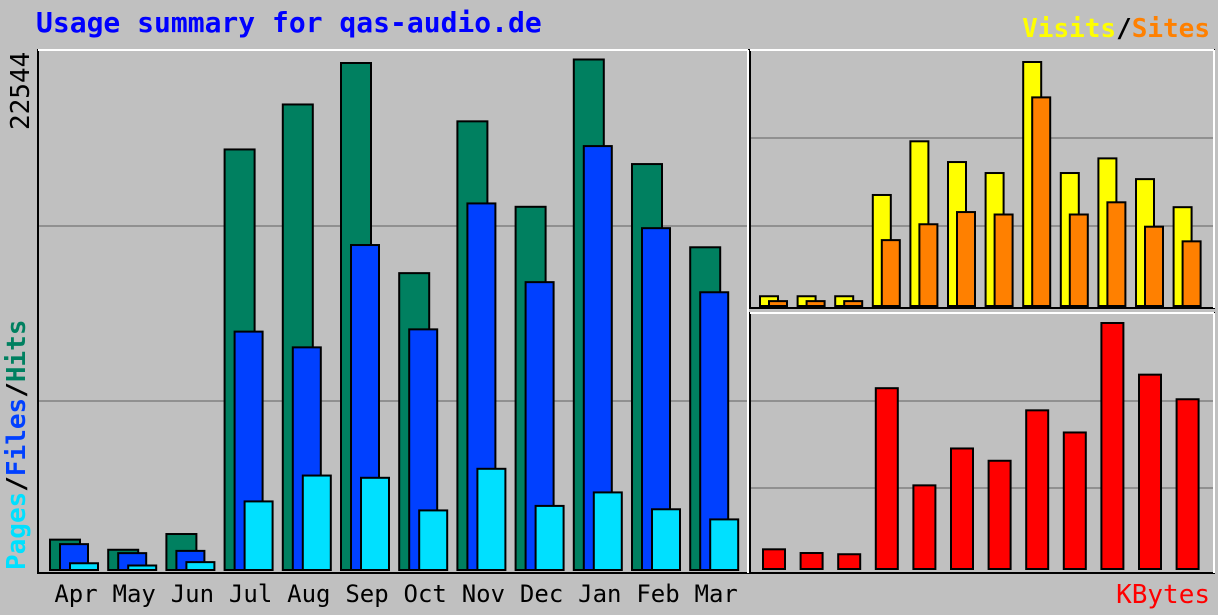 This screenshot has width=1218, height=615. What do you see at coordinates (716, 594) in the screenshot?
I see `x-tick-label: Mar` at bounding box center [716, 594].